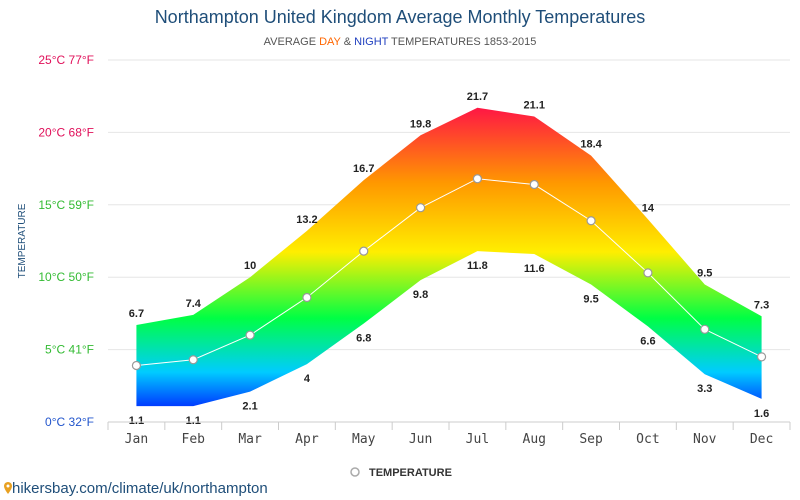  What do you see at coordinates (22, 240) in the screenshot?
I see `y-axis-title: TEMPERATURE` at bounding box center [22, 240].